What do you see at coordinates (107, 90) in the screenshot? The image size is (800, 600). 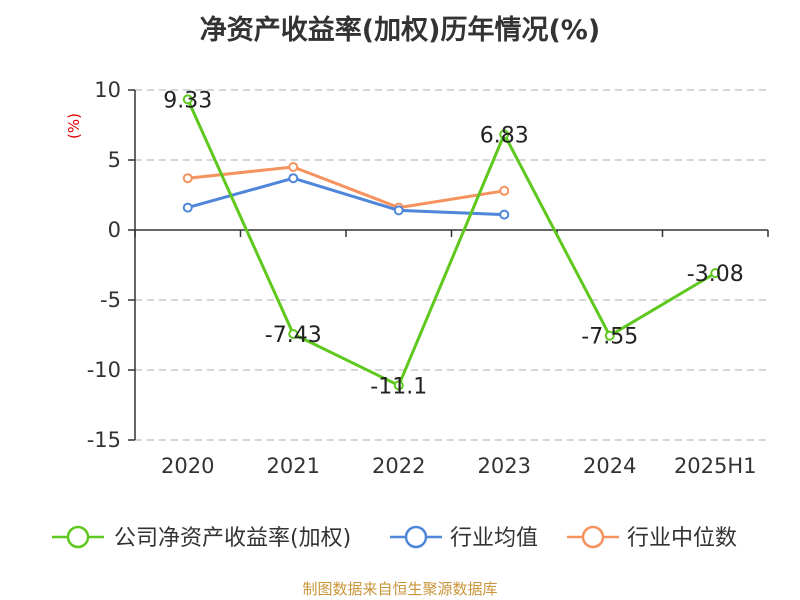 I see `y-tick-label: 10` at bounding box center [107, 90].